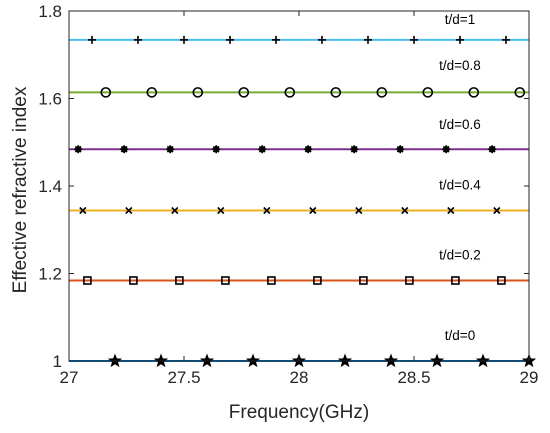 The width and height of the screenshot is (550, 433). What do you see at coordinates (299, 412) in the screenshot?
I see `x-axis-title: Frequency(GHz)` at bounding box center [299, 412].